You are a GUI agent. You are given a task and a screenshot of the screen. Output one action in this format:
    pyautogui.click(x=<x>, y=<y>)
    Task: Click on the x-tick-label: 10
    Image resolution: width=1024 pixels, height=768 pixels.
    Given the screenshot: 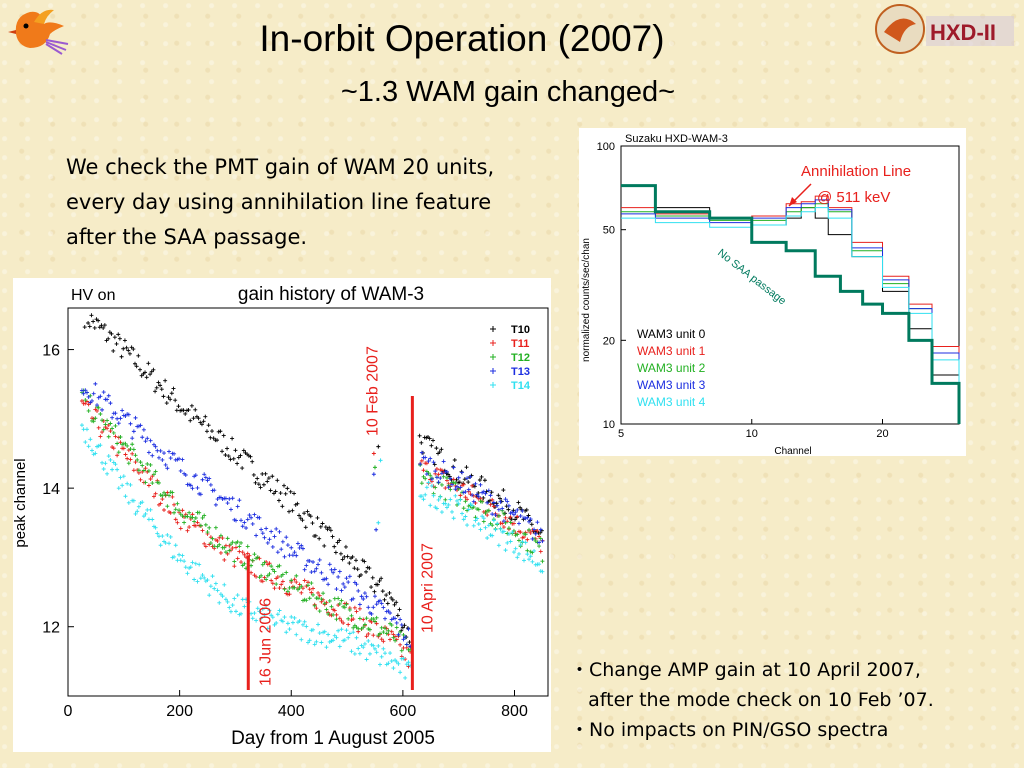 What is the action you would take?
    pyautogui.click(x=752, y=434)
    